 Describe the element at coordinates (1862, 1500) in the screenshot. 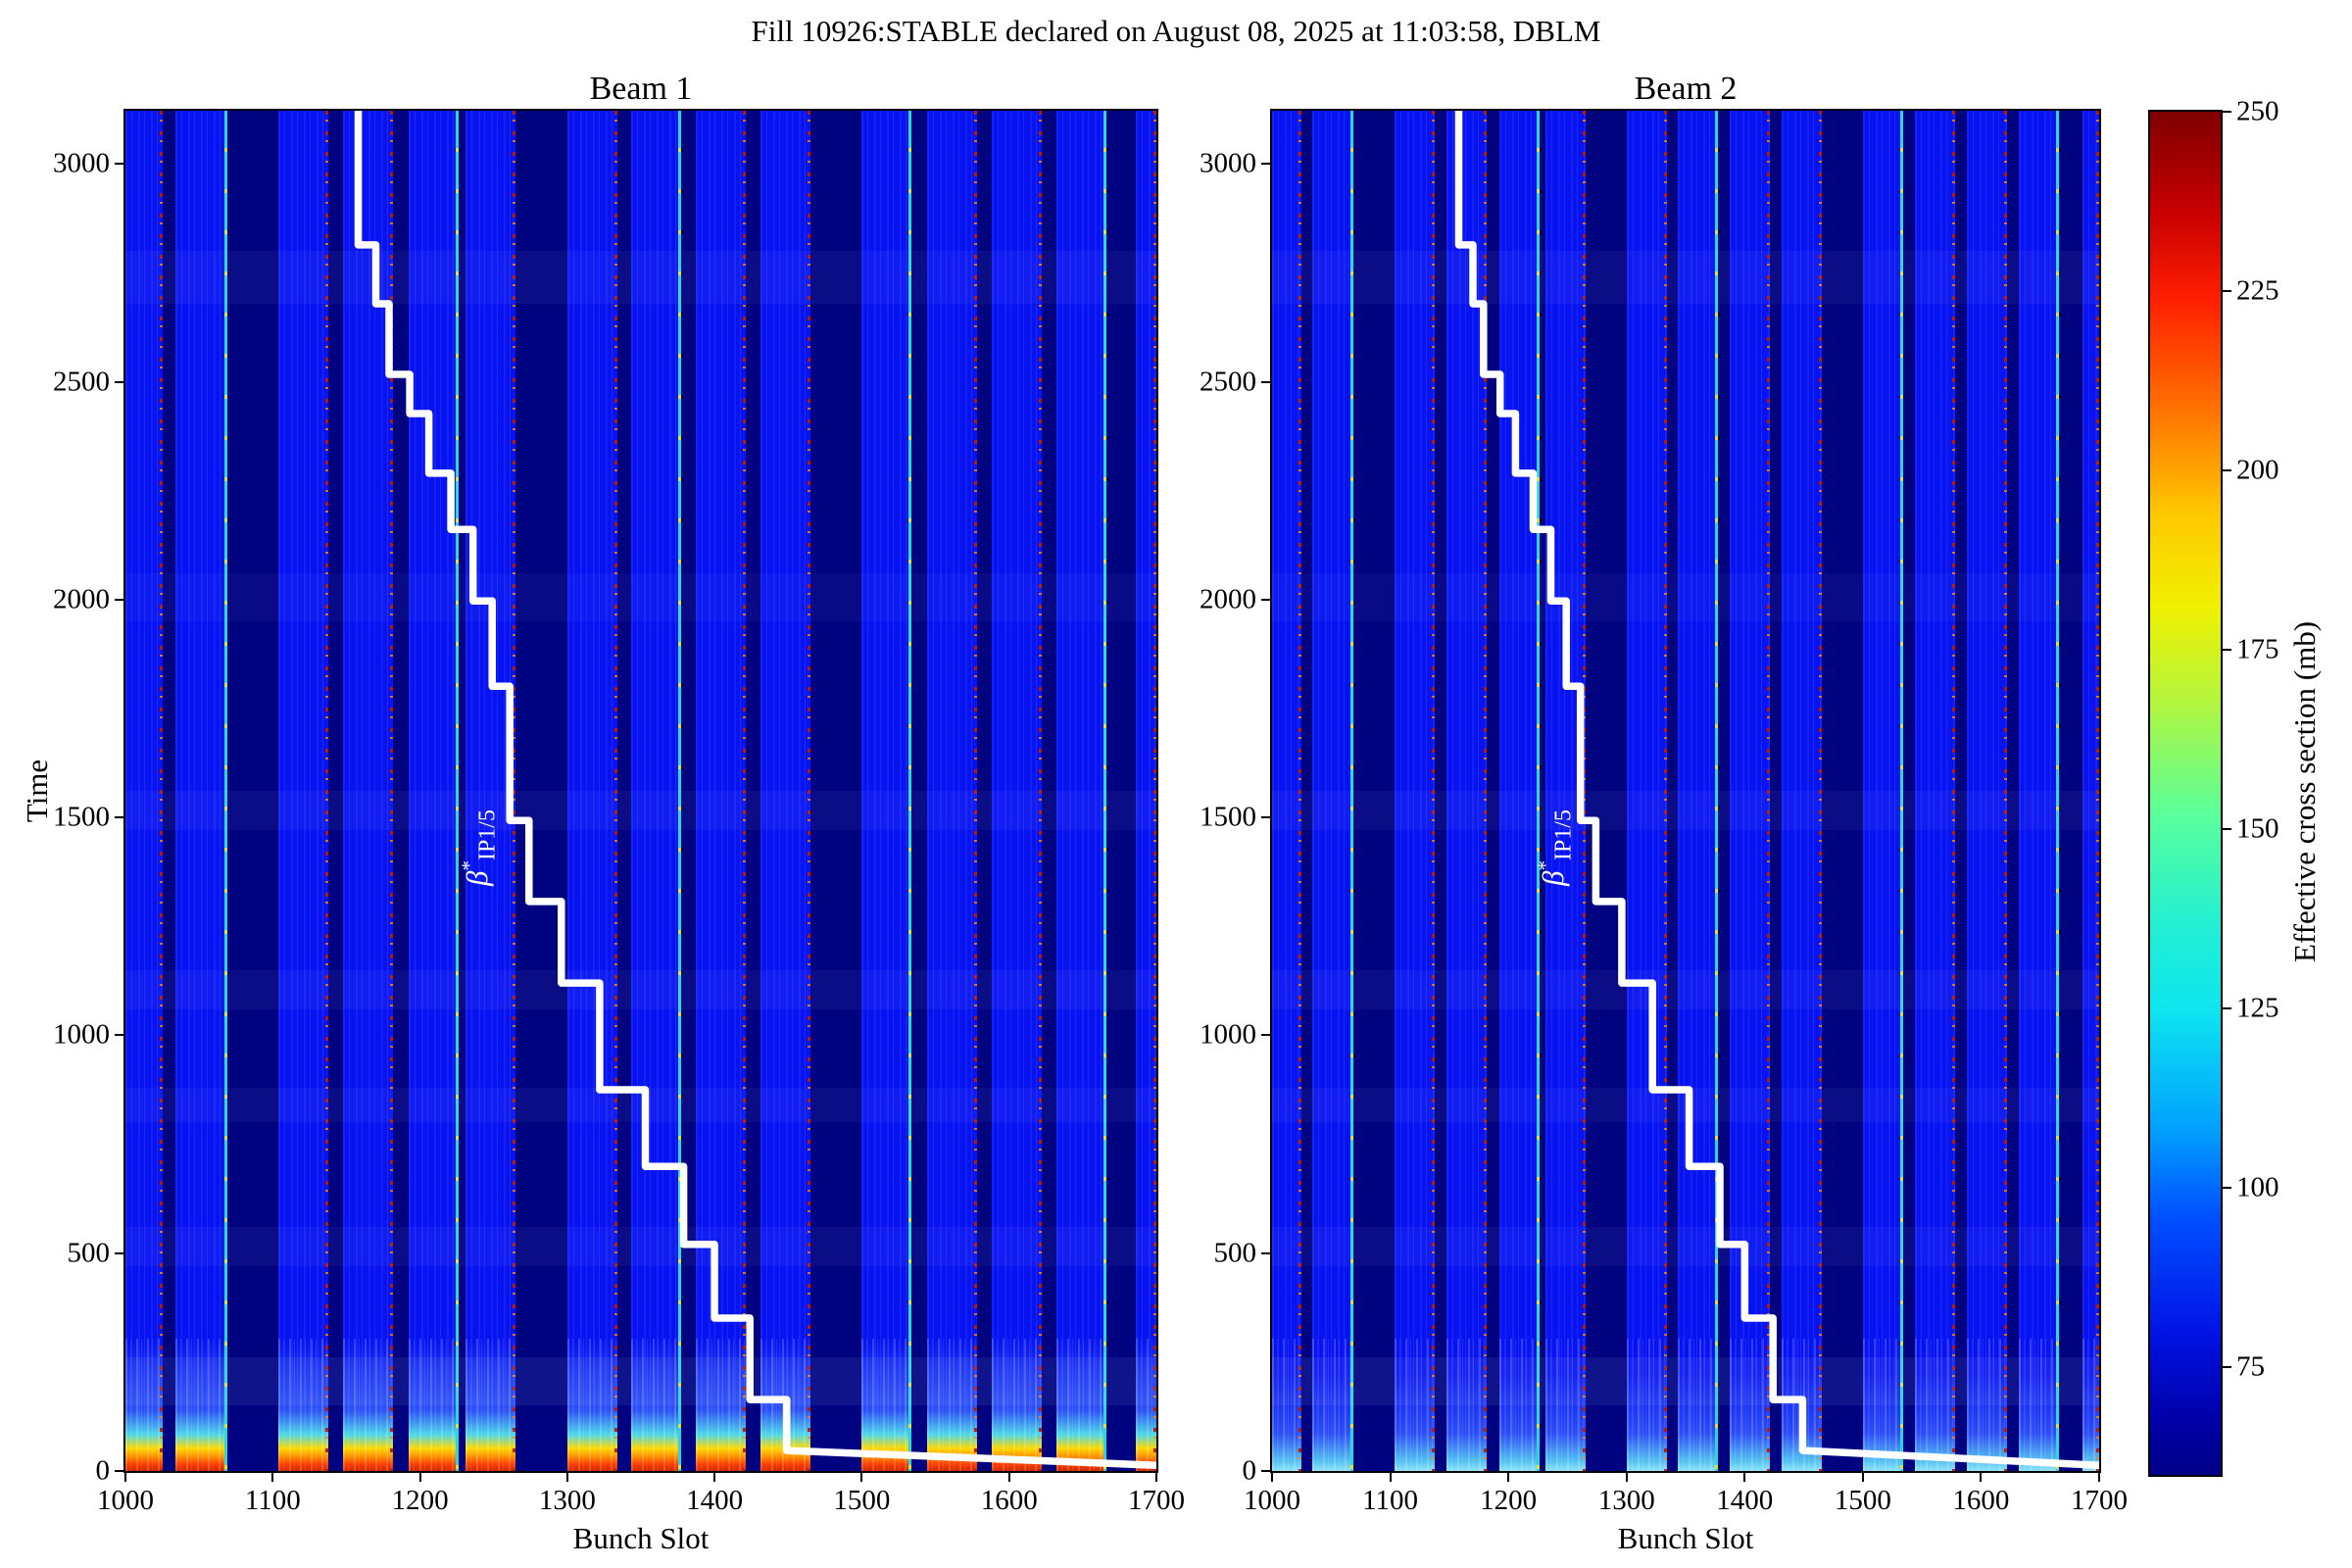

I see `x-tick-label: 1500` at that location.